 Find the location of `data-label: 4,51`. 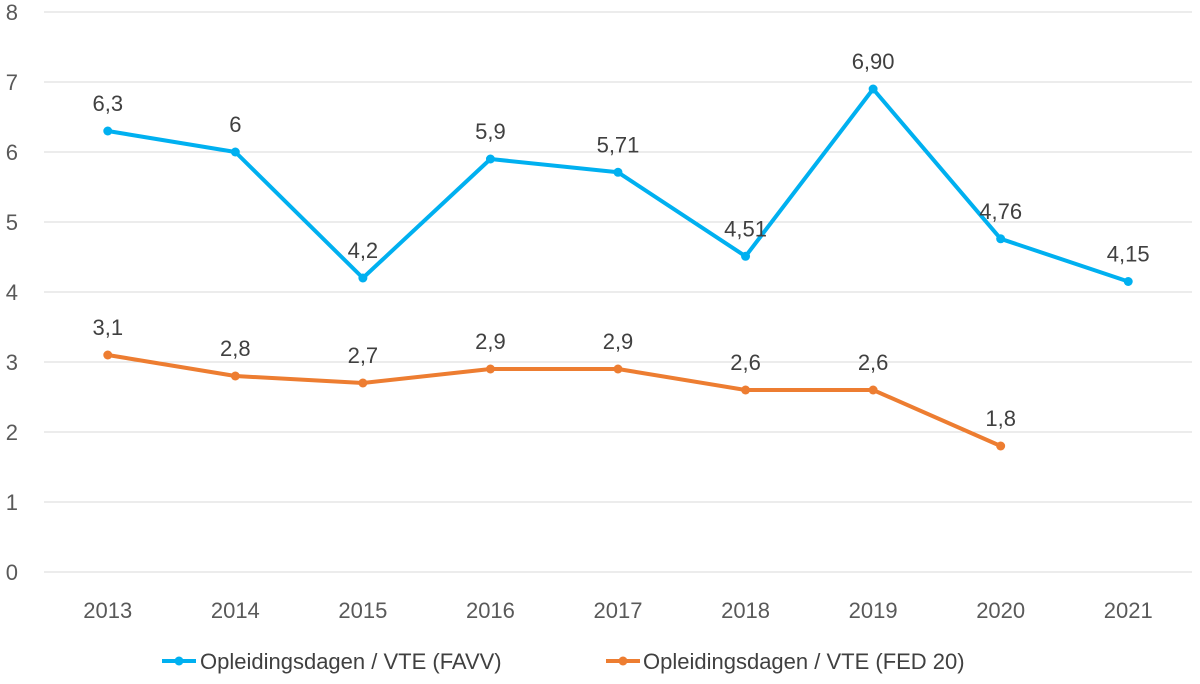

data-label: 4,51 is located at coordinates (745, 228).